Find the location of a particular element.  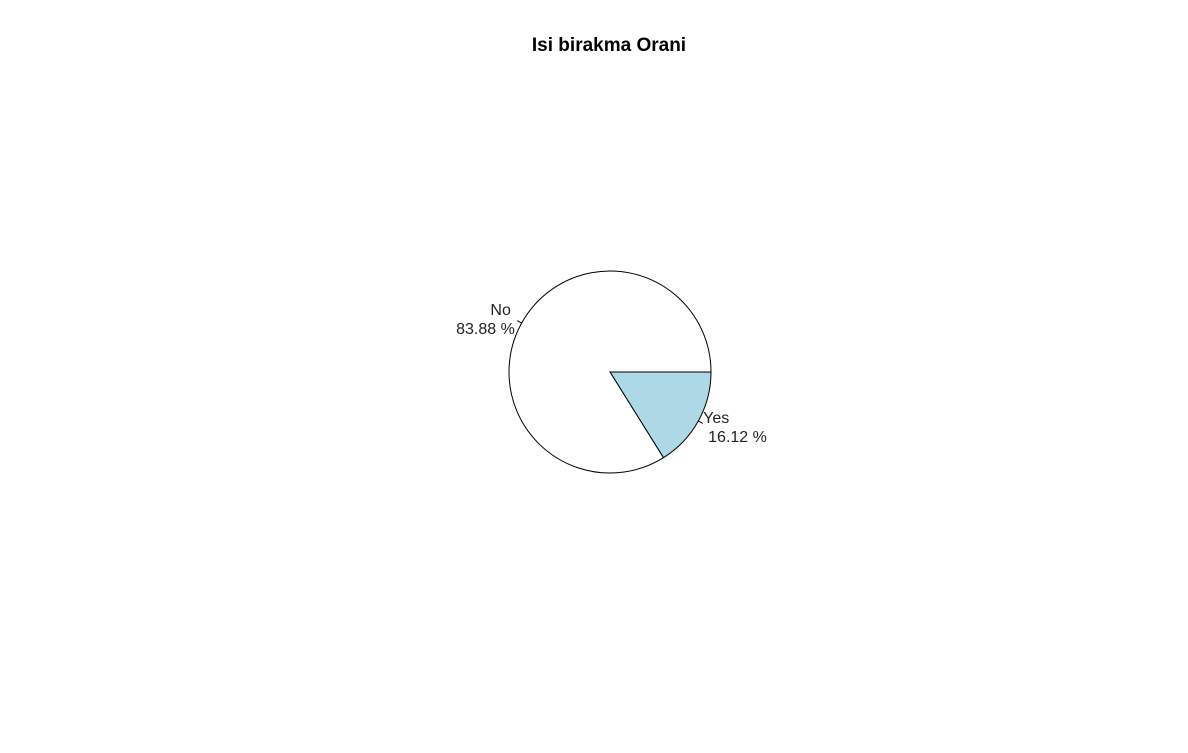

pie-labels: Yes 16.12 % No 83.88 % is located at coordinates (611, 374).